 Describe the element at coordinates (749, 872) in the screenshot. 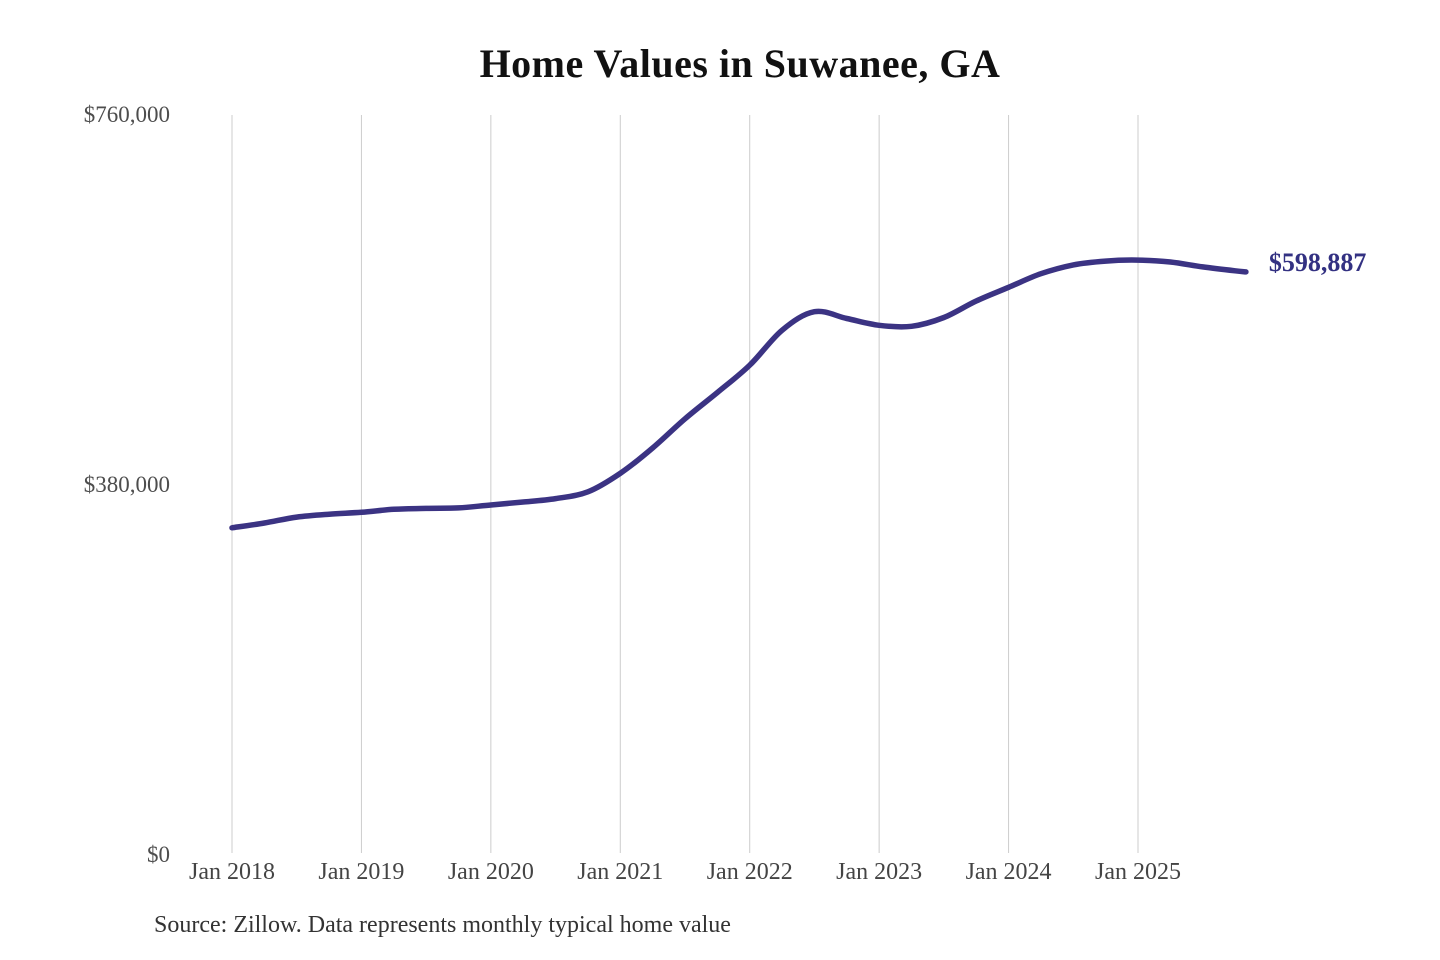

I see `x-axis-label: Jan 2022` at that location.